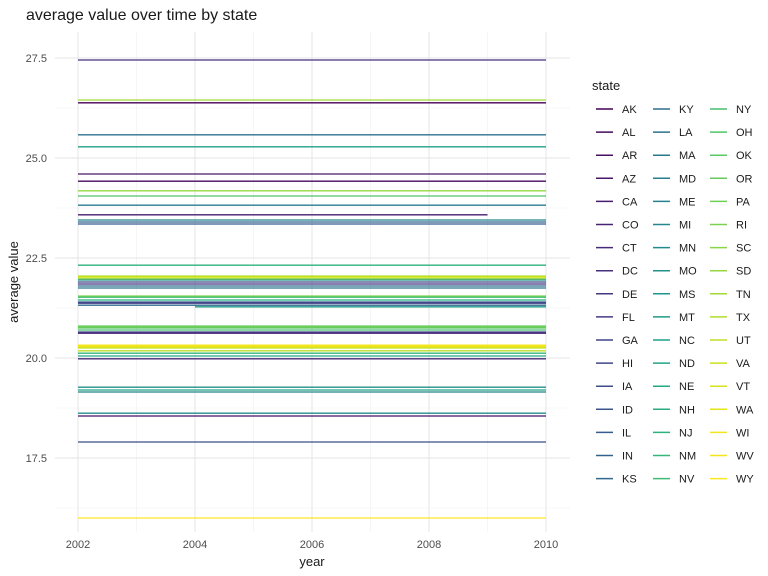 Image resolution: width=768 pixels, height=576 pixels. What do you see at coordinates (616, 480) in the screenshot?
I see `legend-item-ks: KS` at bounding box center [616, 480].